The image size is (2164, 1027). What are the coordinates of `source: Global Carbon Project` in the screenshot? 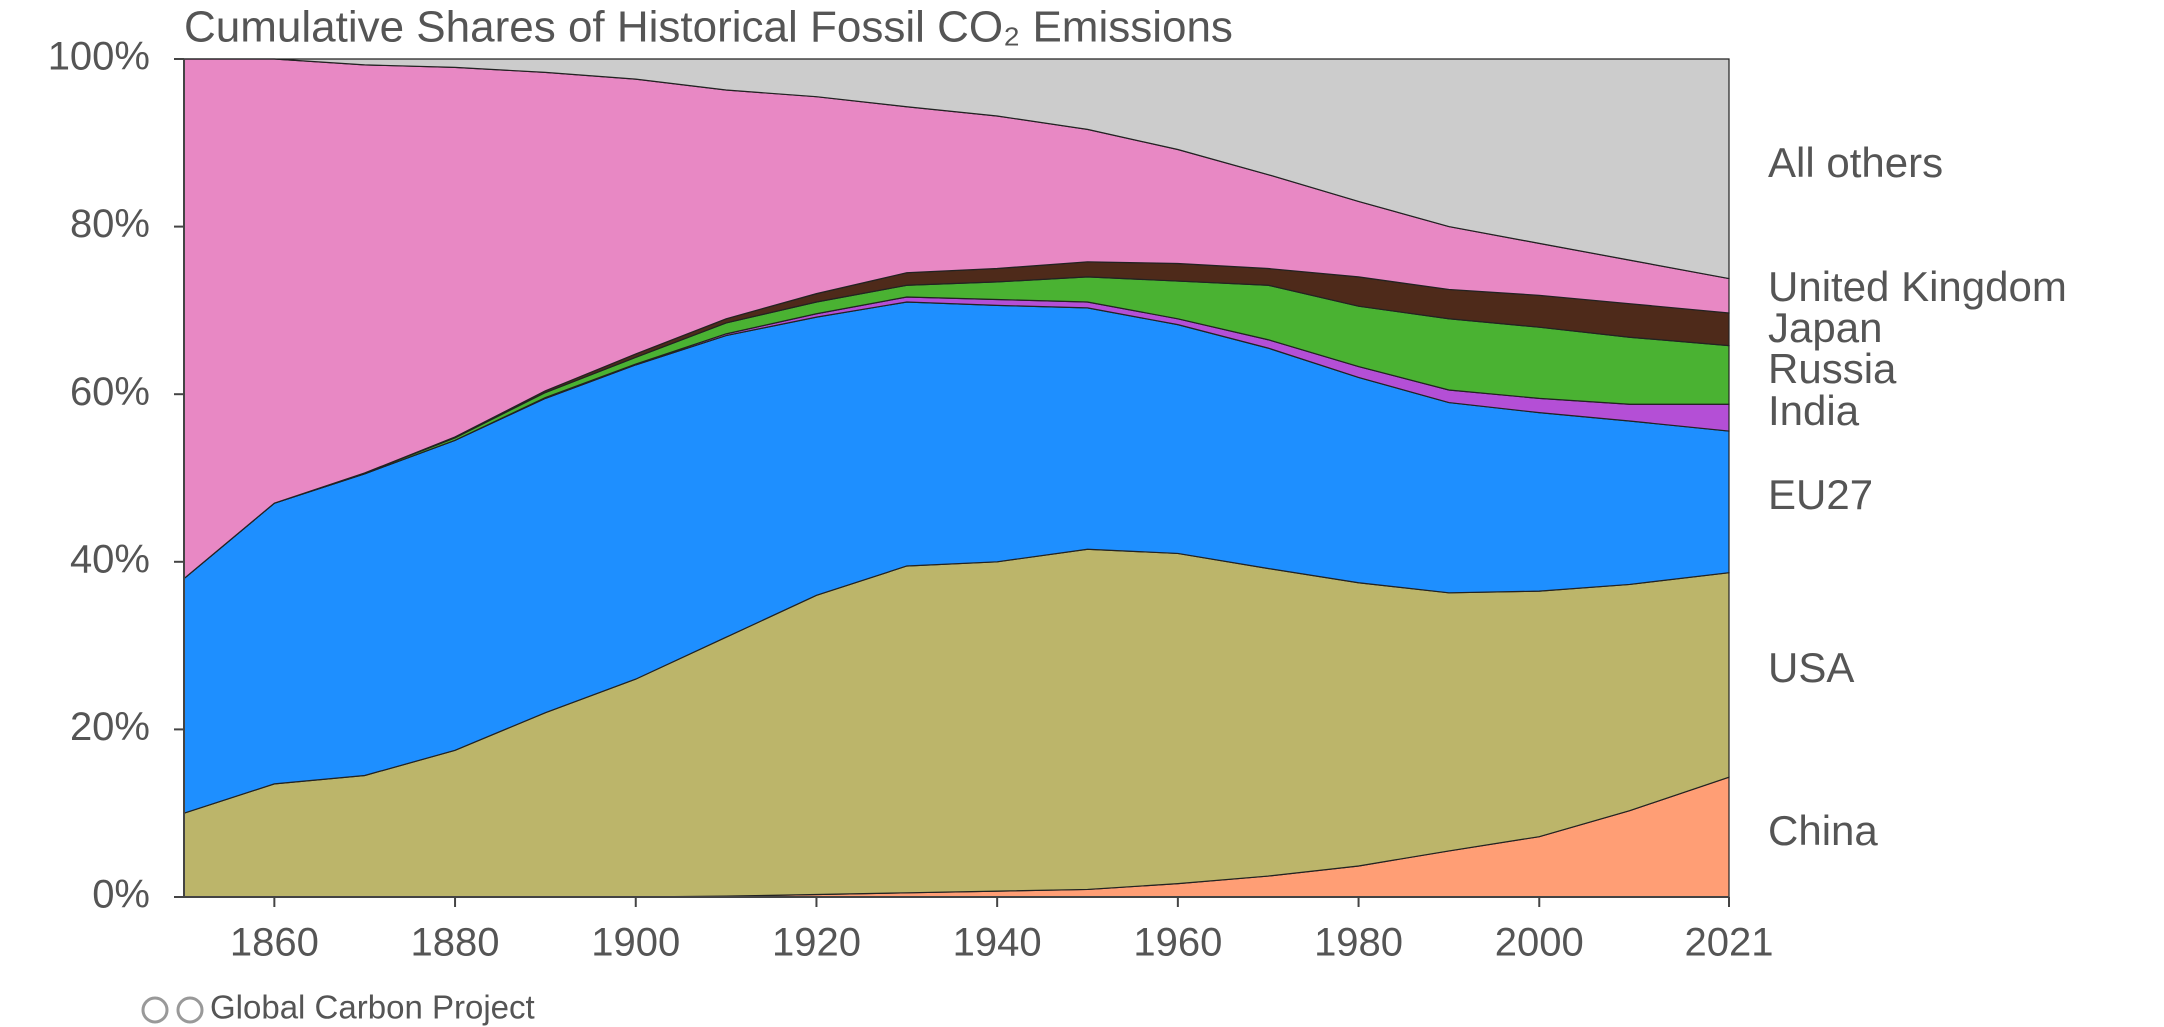 It's located at (372, 1007).